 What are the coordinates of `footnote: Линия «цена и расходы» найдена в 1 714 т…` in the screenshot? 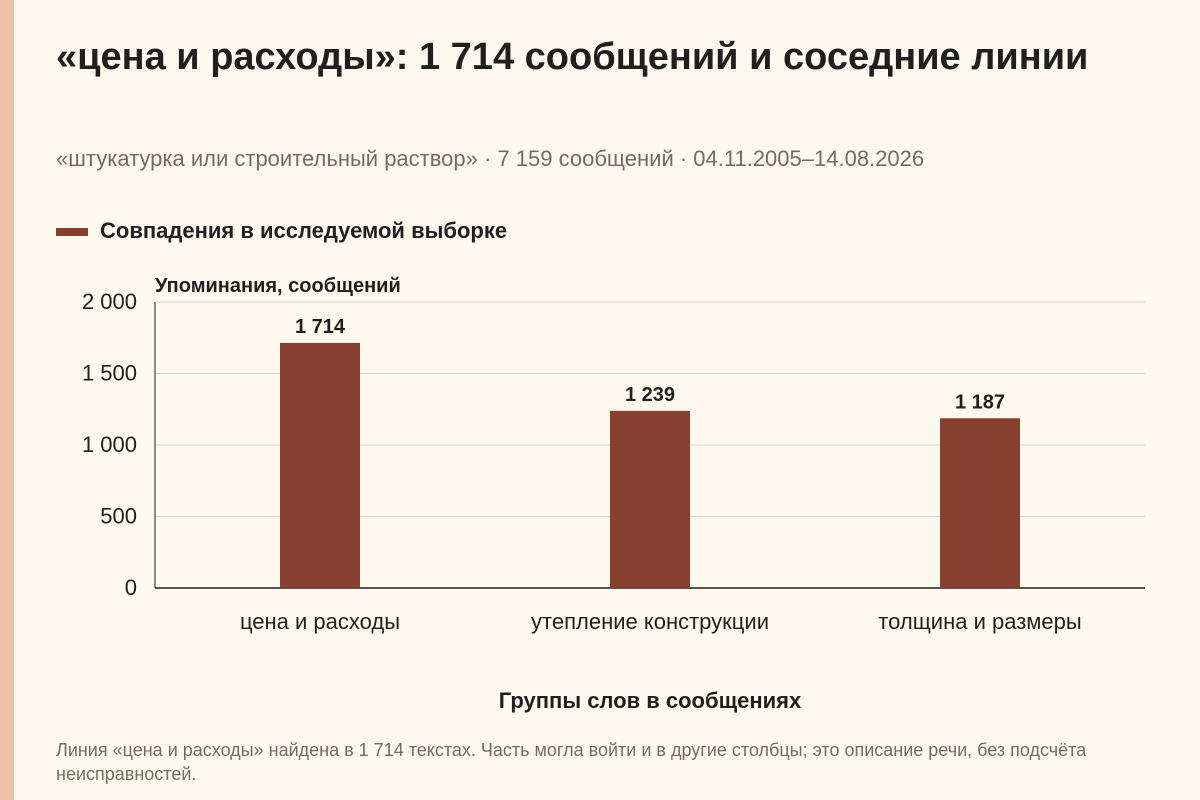 It's located at (571, 762).